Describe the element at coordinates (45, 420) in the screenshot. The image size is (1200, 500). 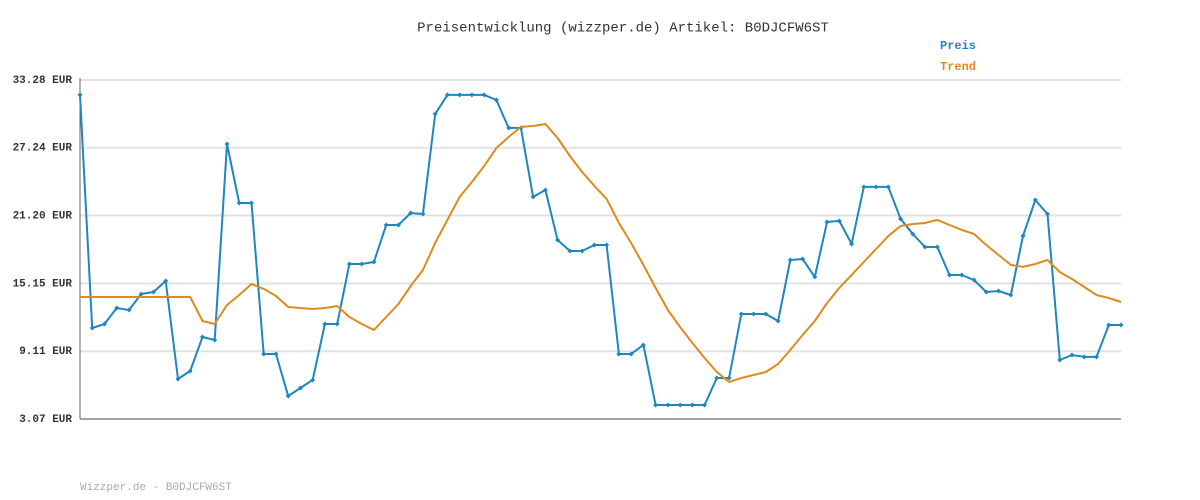
I see `y-tick-label: 3.07 EUR` at that location.